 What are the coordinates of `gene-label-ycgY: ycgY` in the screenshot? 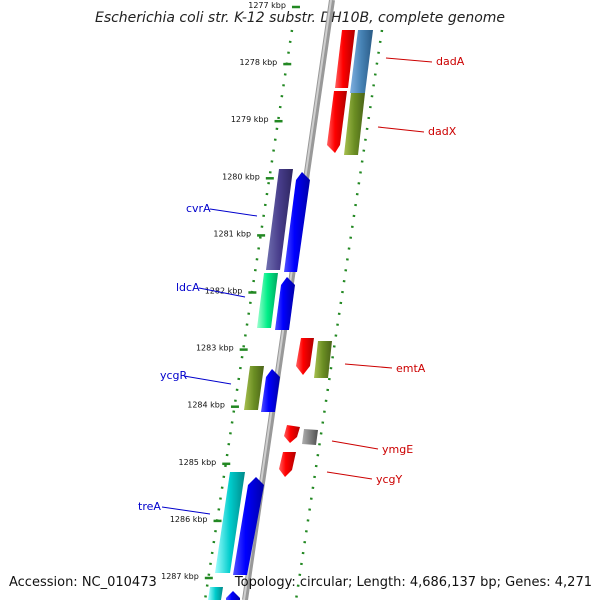 It's located at (389, 479).